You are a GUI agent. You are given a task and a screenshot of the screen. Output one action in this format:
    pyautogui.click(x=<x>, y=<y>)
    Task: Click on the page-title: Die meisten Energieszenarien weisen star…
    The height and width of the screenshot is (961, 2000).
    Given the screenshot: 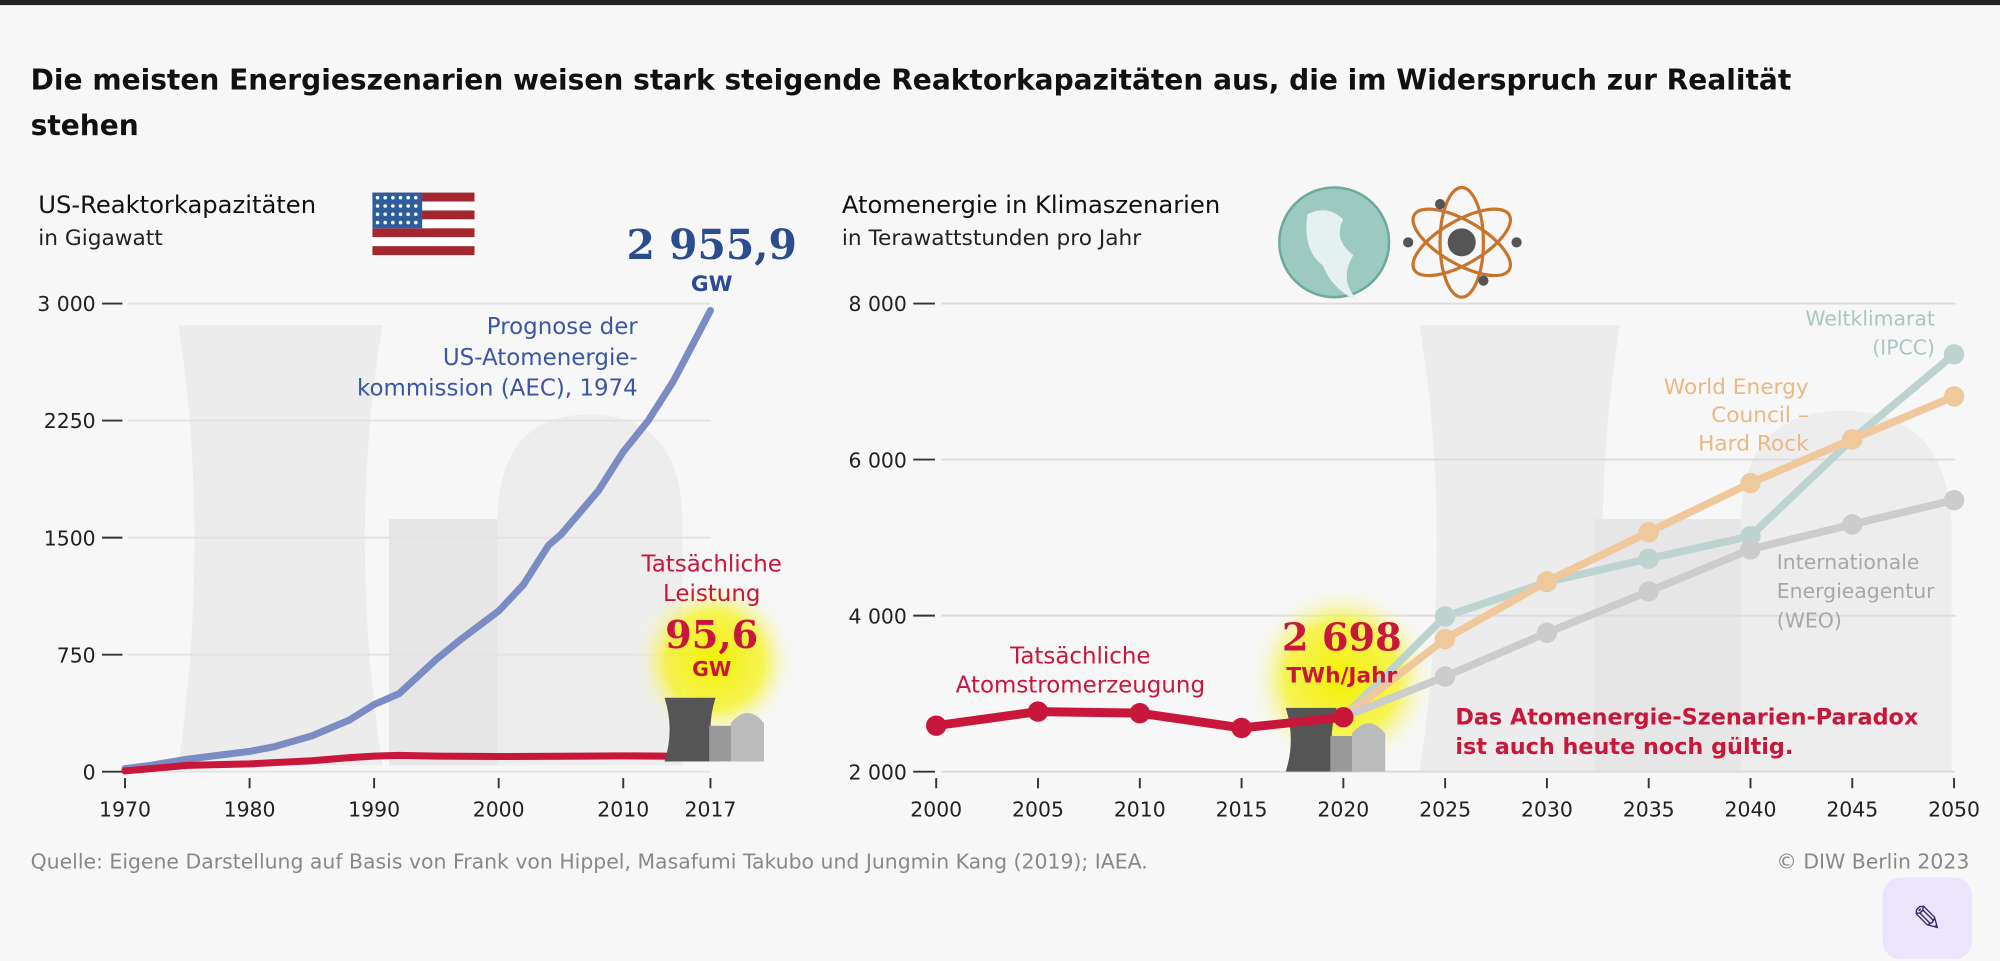 What is the action you would take?
    pyautogui.click(x=911, y=104)
    